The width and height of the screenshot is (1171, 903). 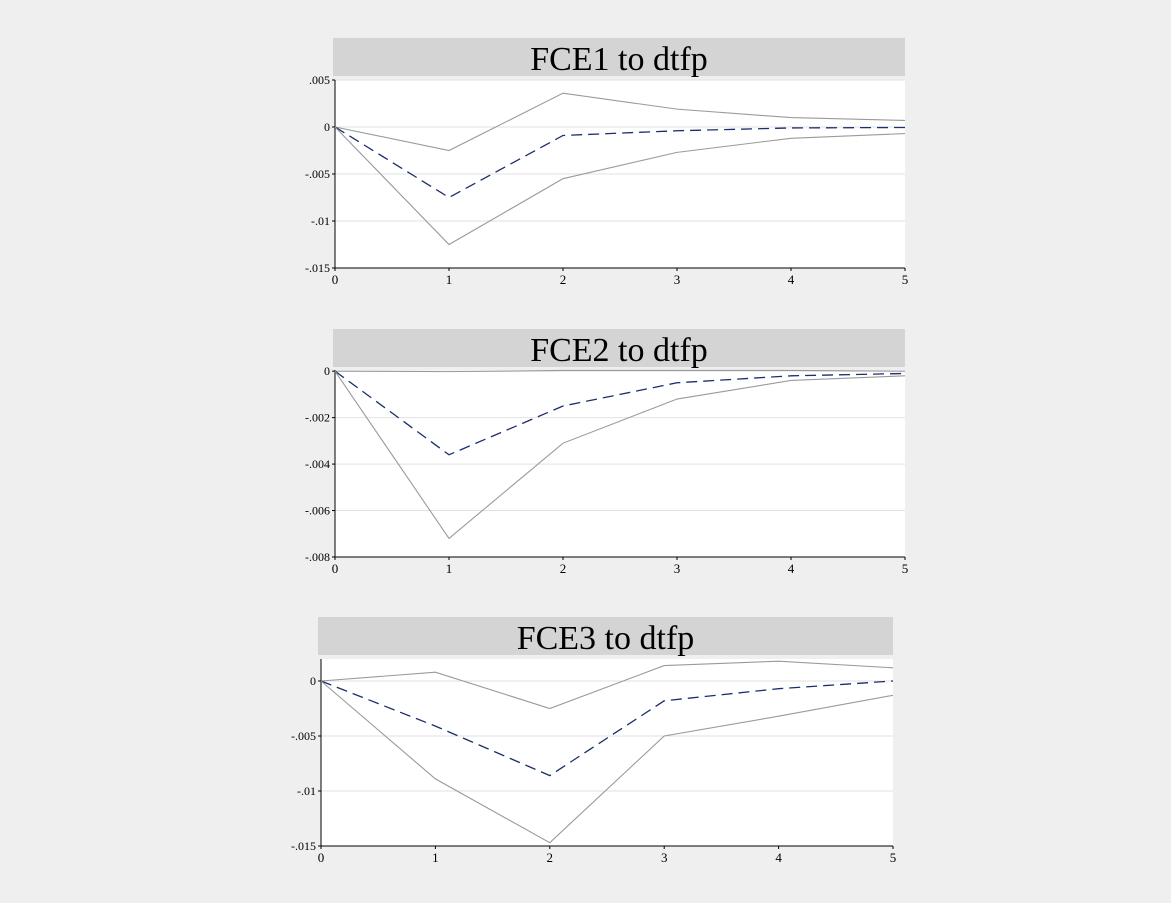 What do you see at coordinates (317, 511) in the screenshot?
I see `y-tick-label: -.006` at bounding box center [317, 511].